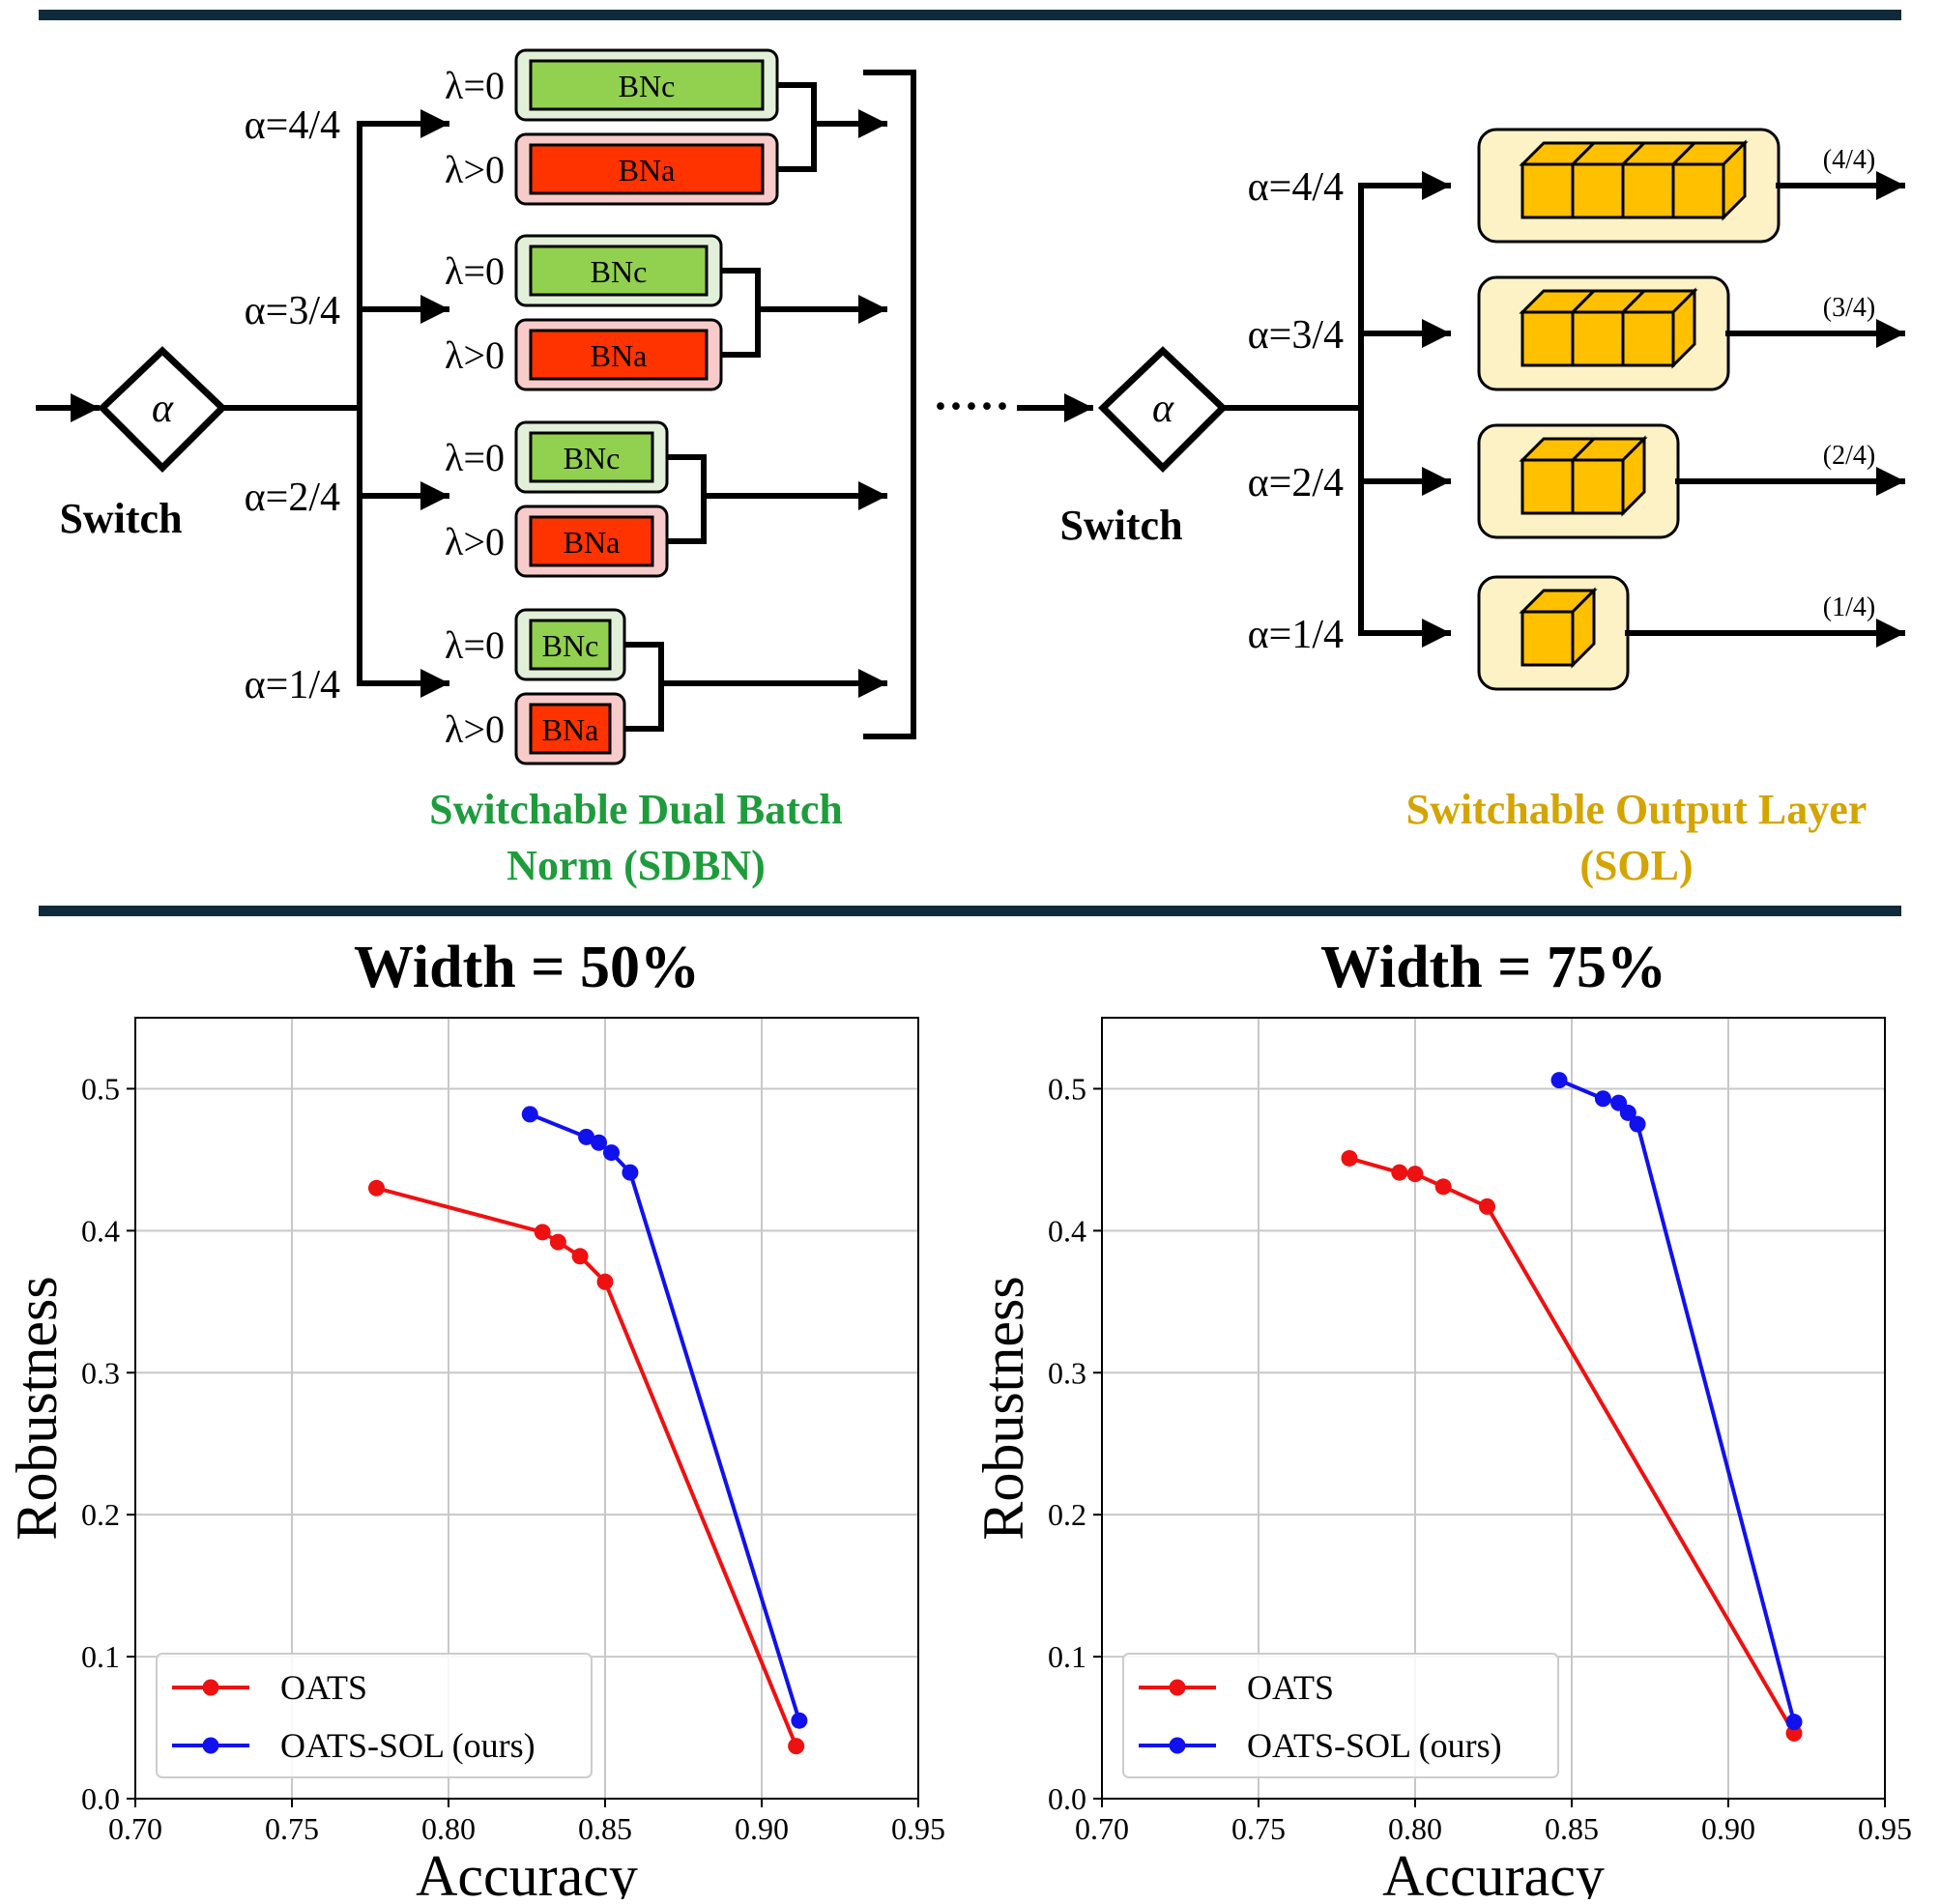 The height and width of the screenshot is (1904, 1940). Describe the element at coordinates (408, 1746) in the screenshot. I see `legend-label: OATS-SOL (ours)` at that location.